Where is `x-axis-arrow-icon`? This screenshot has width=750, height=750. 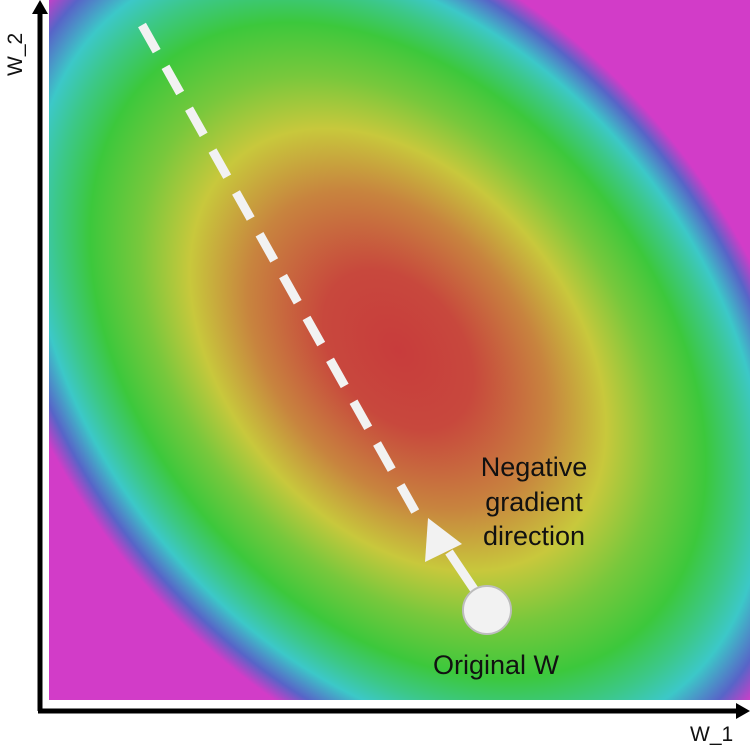 x-axis-arrow-icon is located at coordinates (743, 711).